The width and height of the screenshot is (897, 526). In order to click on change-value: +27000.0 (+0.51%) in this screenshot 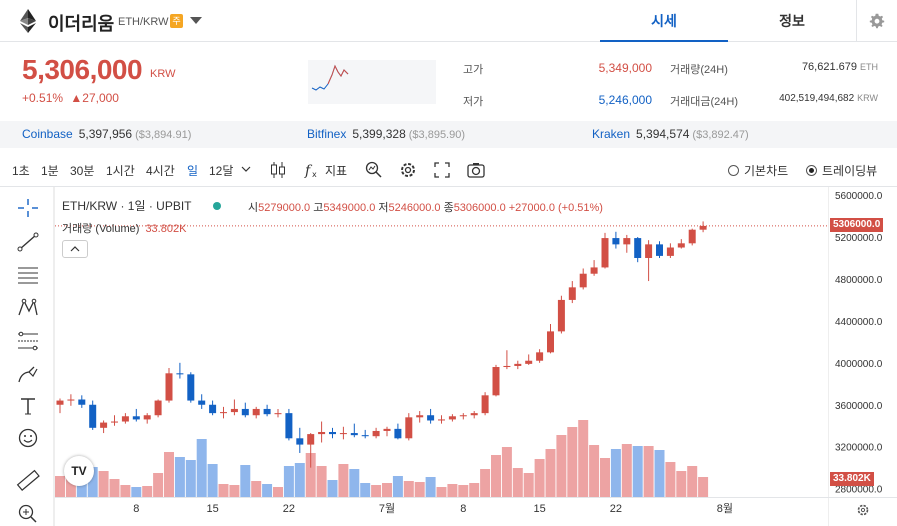, I will do `click(555, 208)`.